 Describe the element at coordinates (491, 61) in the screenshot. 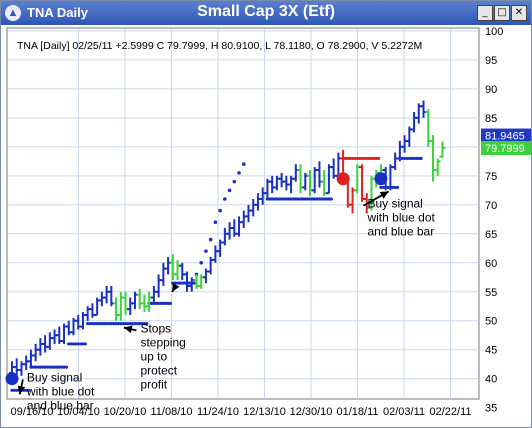

I see `y-tick-label: 95` at that location.